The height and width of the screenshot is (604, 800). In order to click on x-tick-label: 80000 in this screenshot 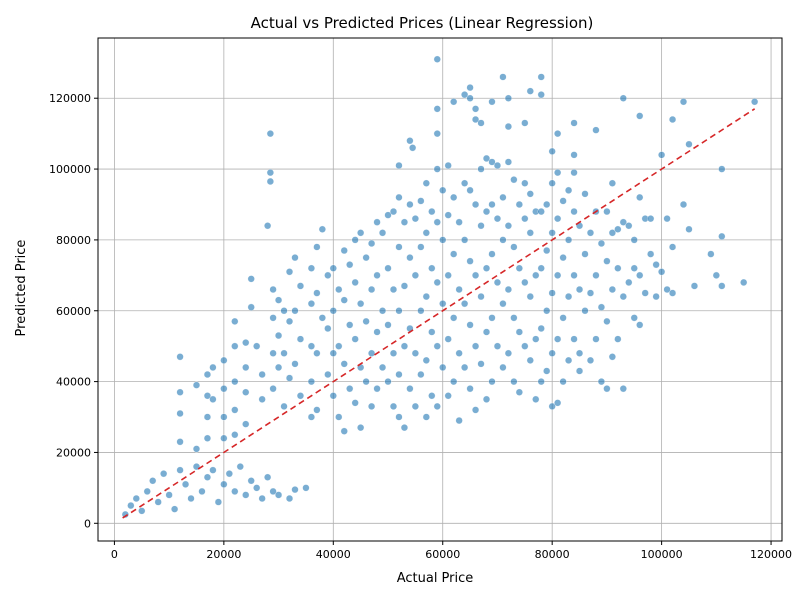, I will do `click(552, 554)`.